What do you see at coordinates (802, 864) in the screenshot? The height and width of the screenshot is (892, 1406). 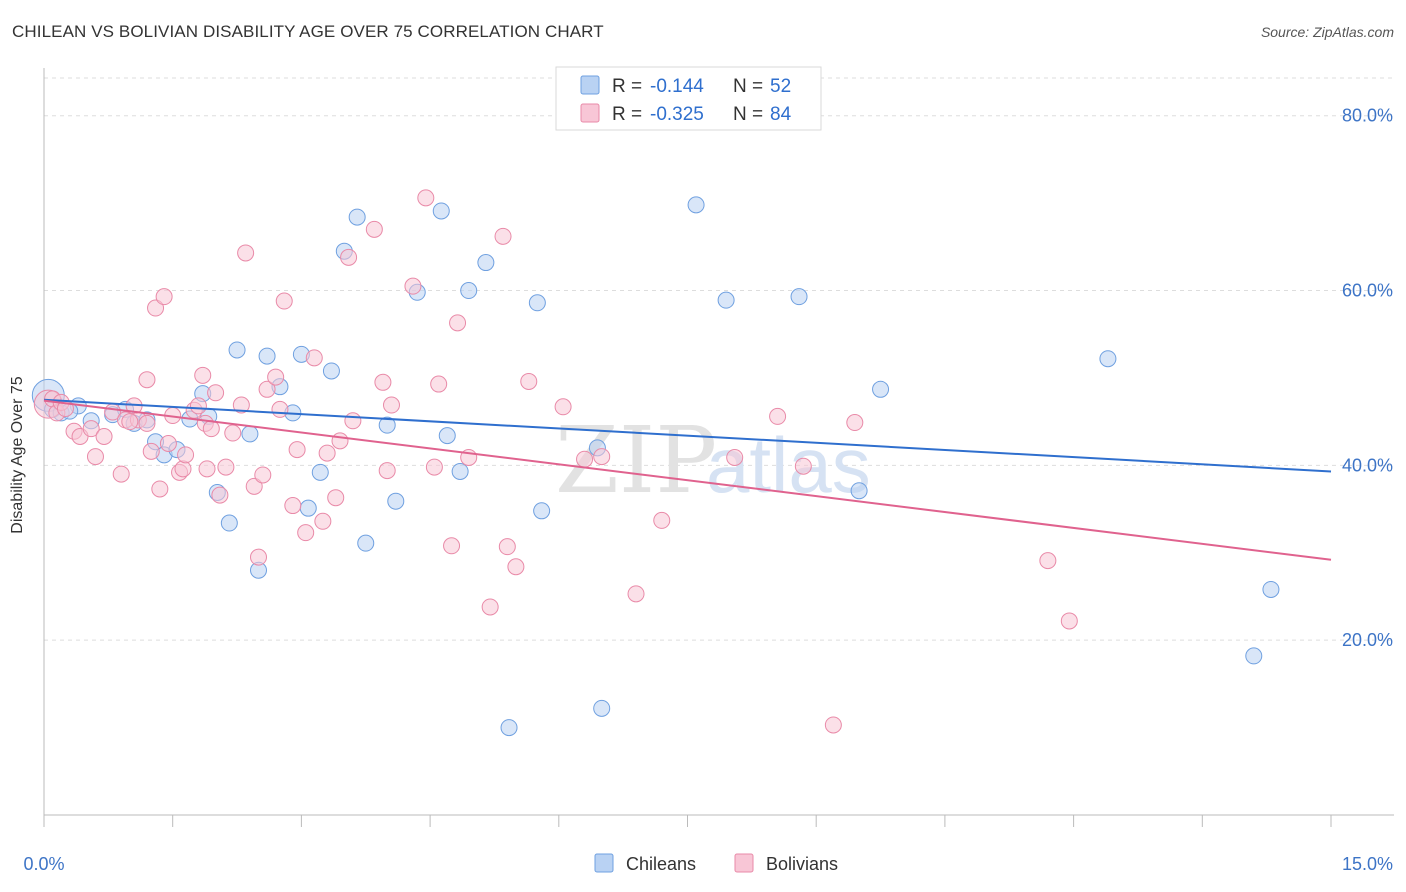 I see `legend-bottom-label-bolivians: Bolivians` at bounding box center [802, 864].